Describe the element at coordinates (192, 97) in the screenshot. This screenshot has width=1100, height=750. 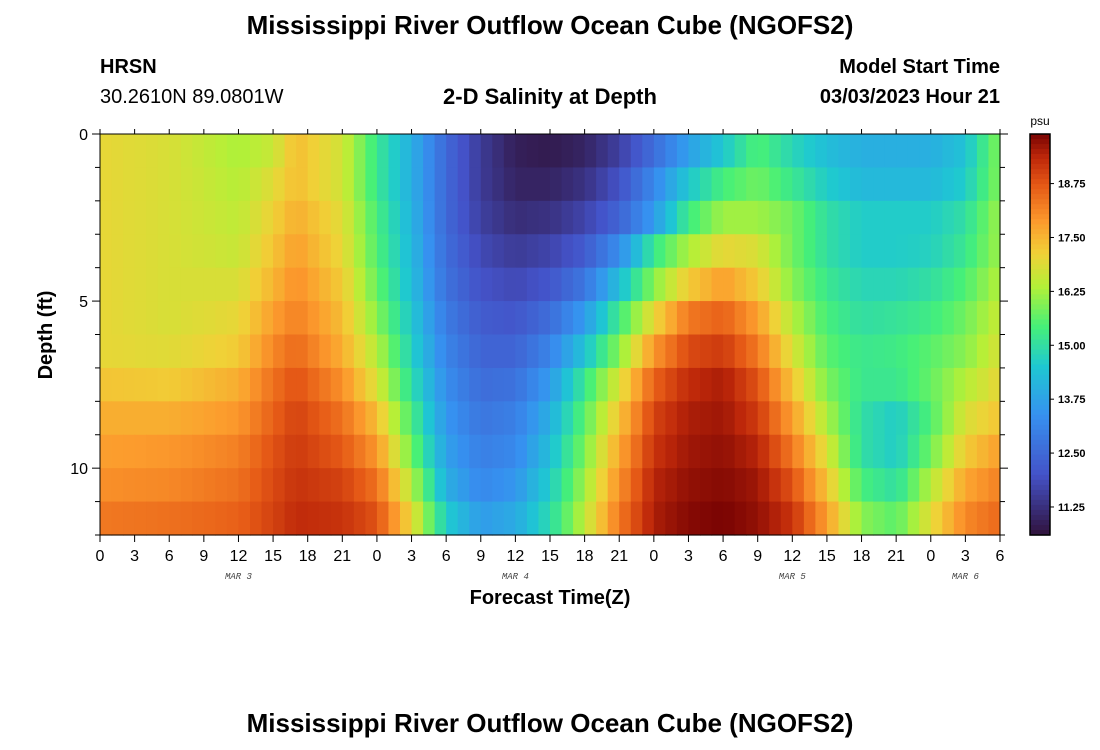
I see `station-coordinates: 30.2610N 89.0801W` at that location.